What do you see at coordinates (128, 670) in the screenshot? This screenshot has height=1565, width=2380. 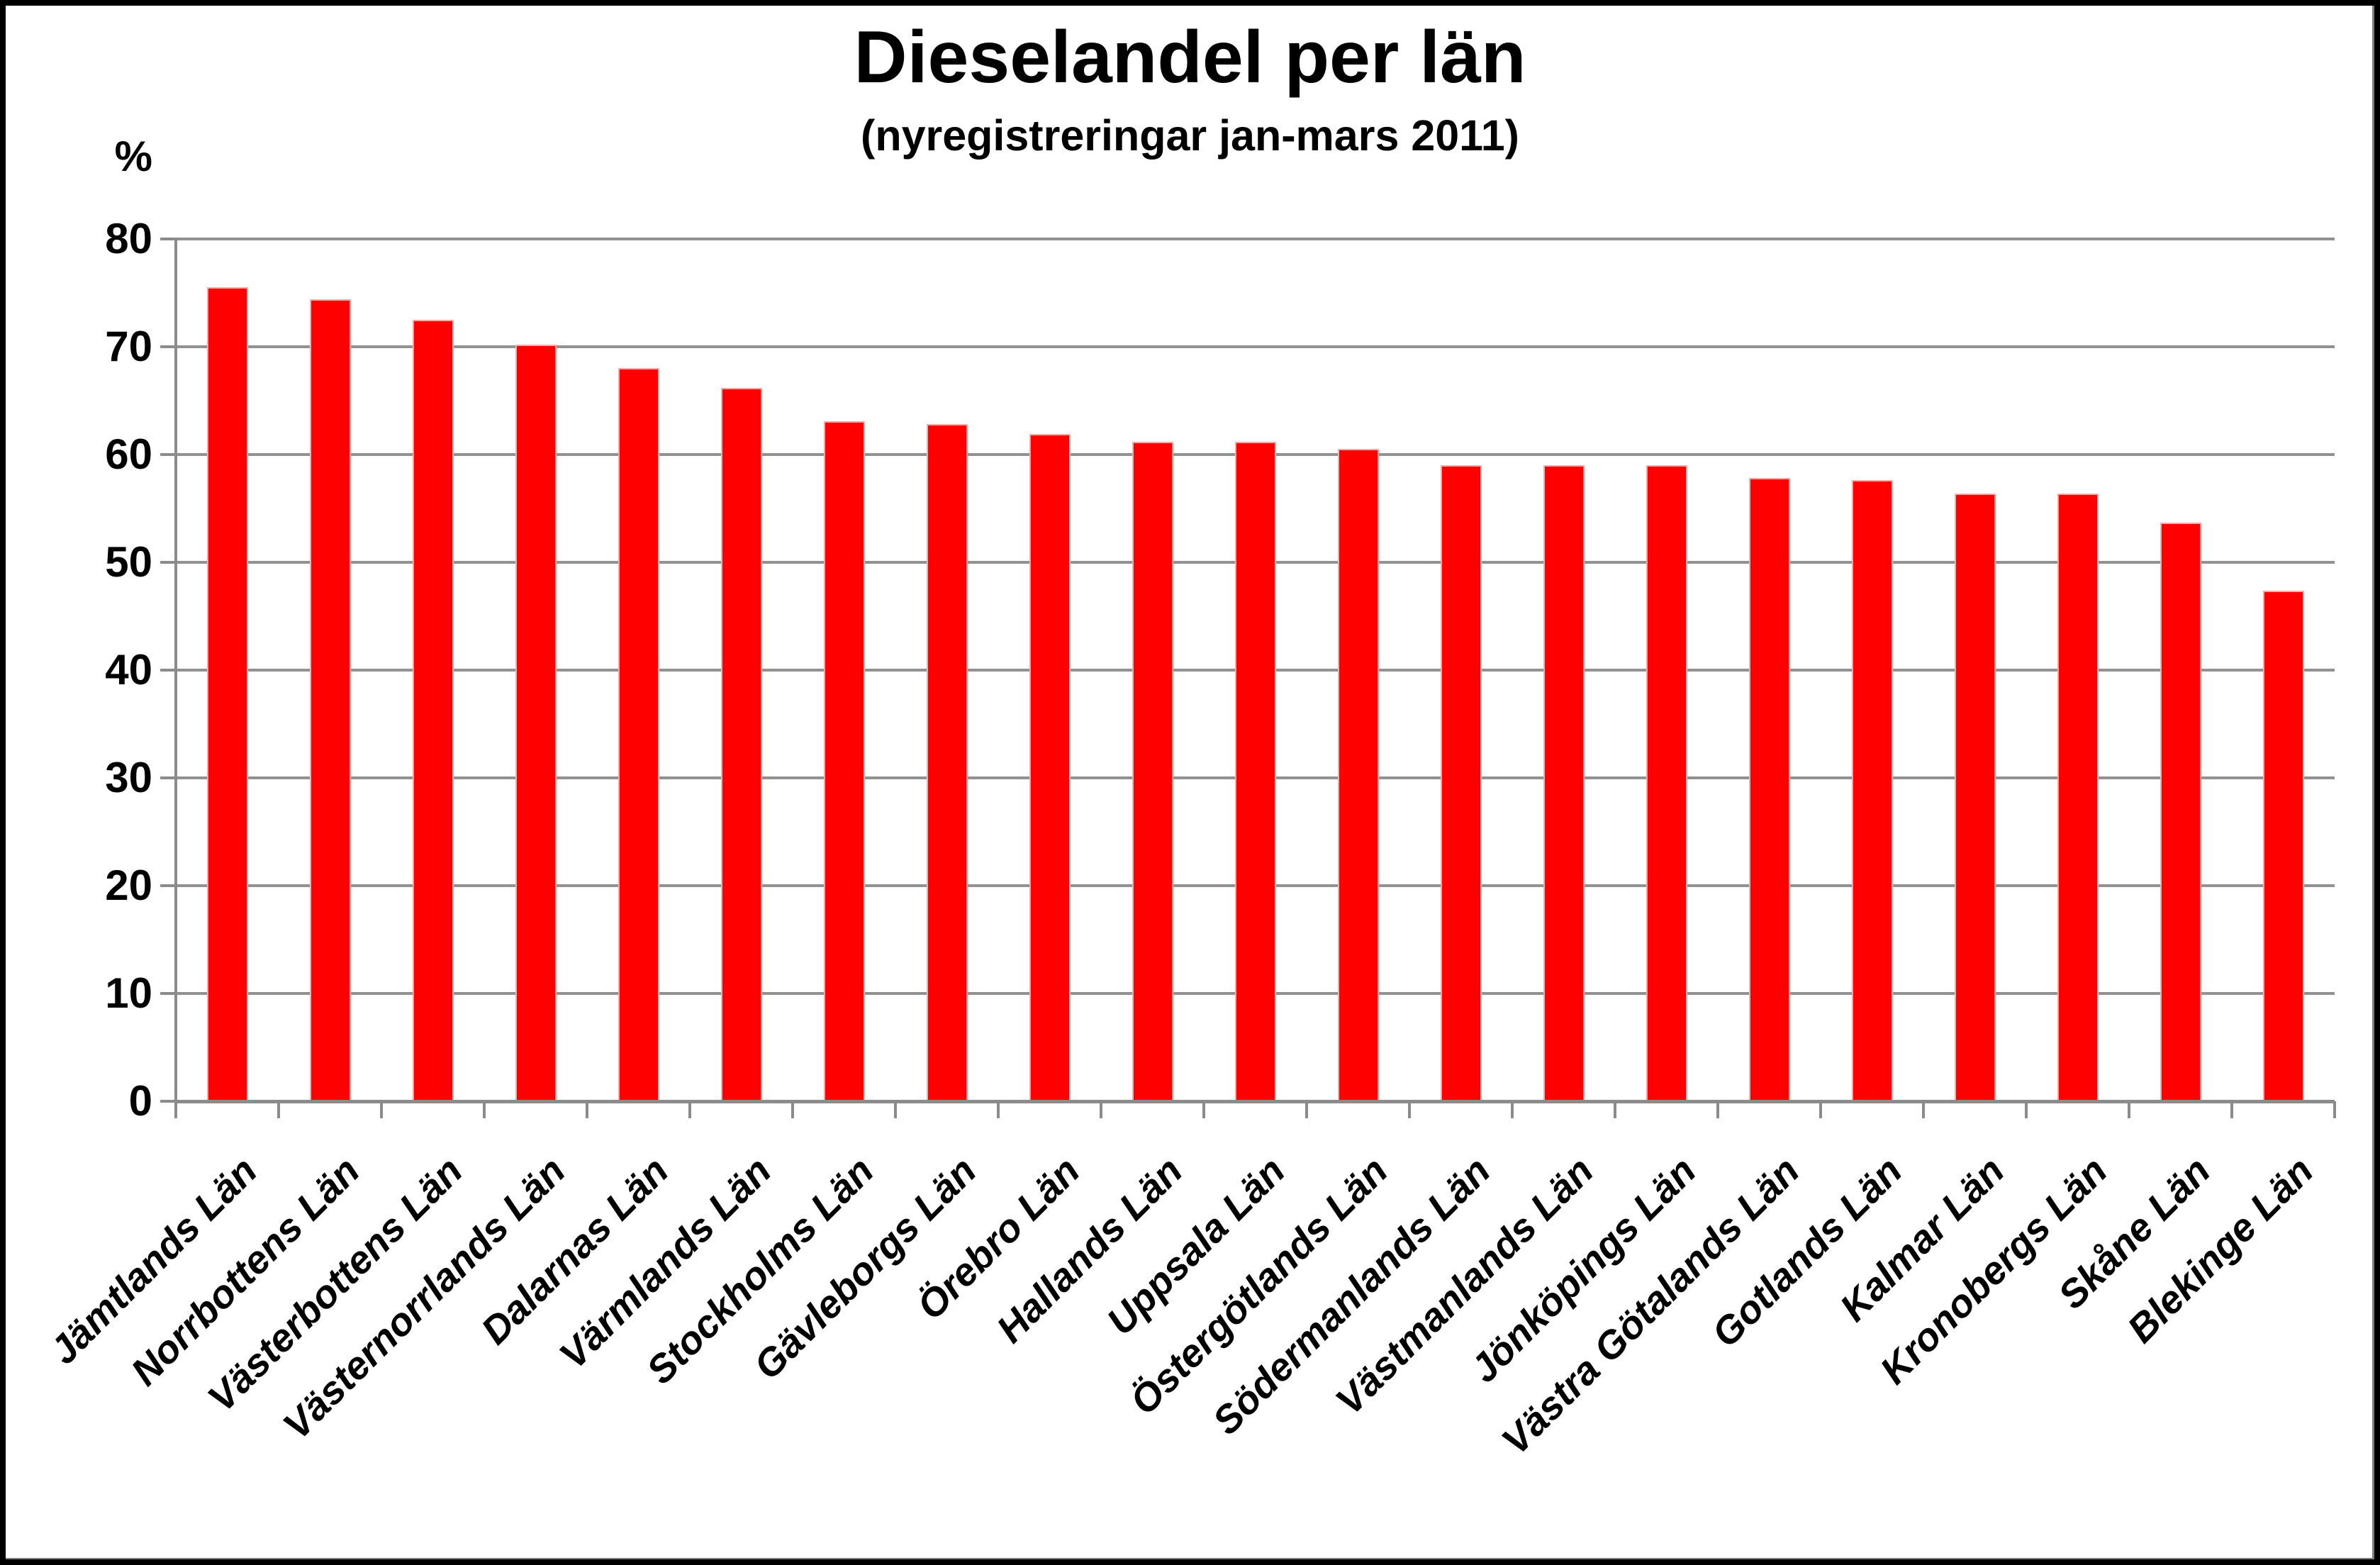 I see `y-tick-label: 40` at bounding box center [128, 670].